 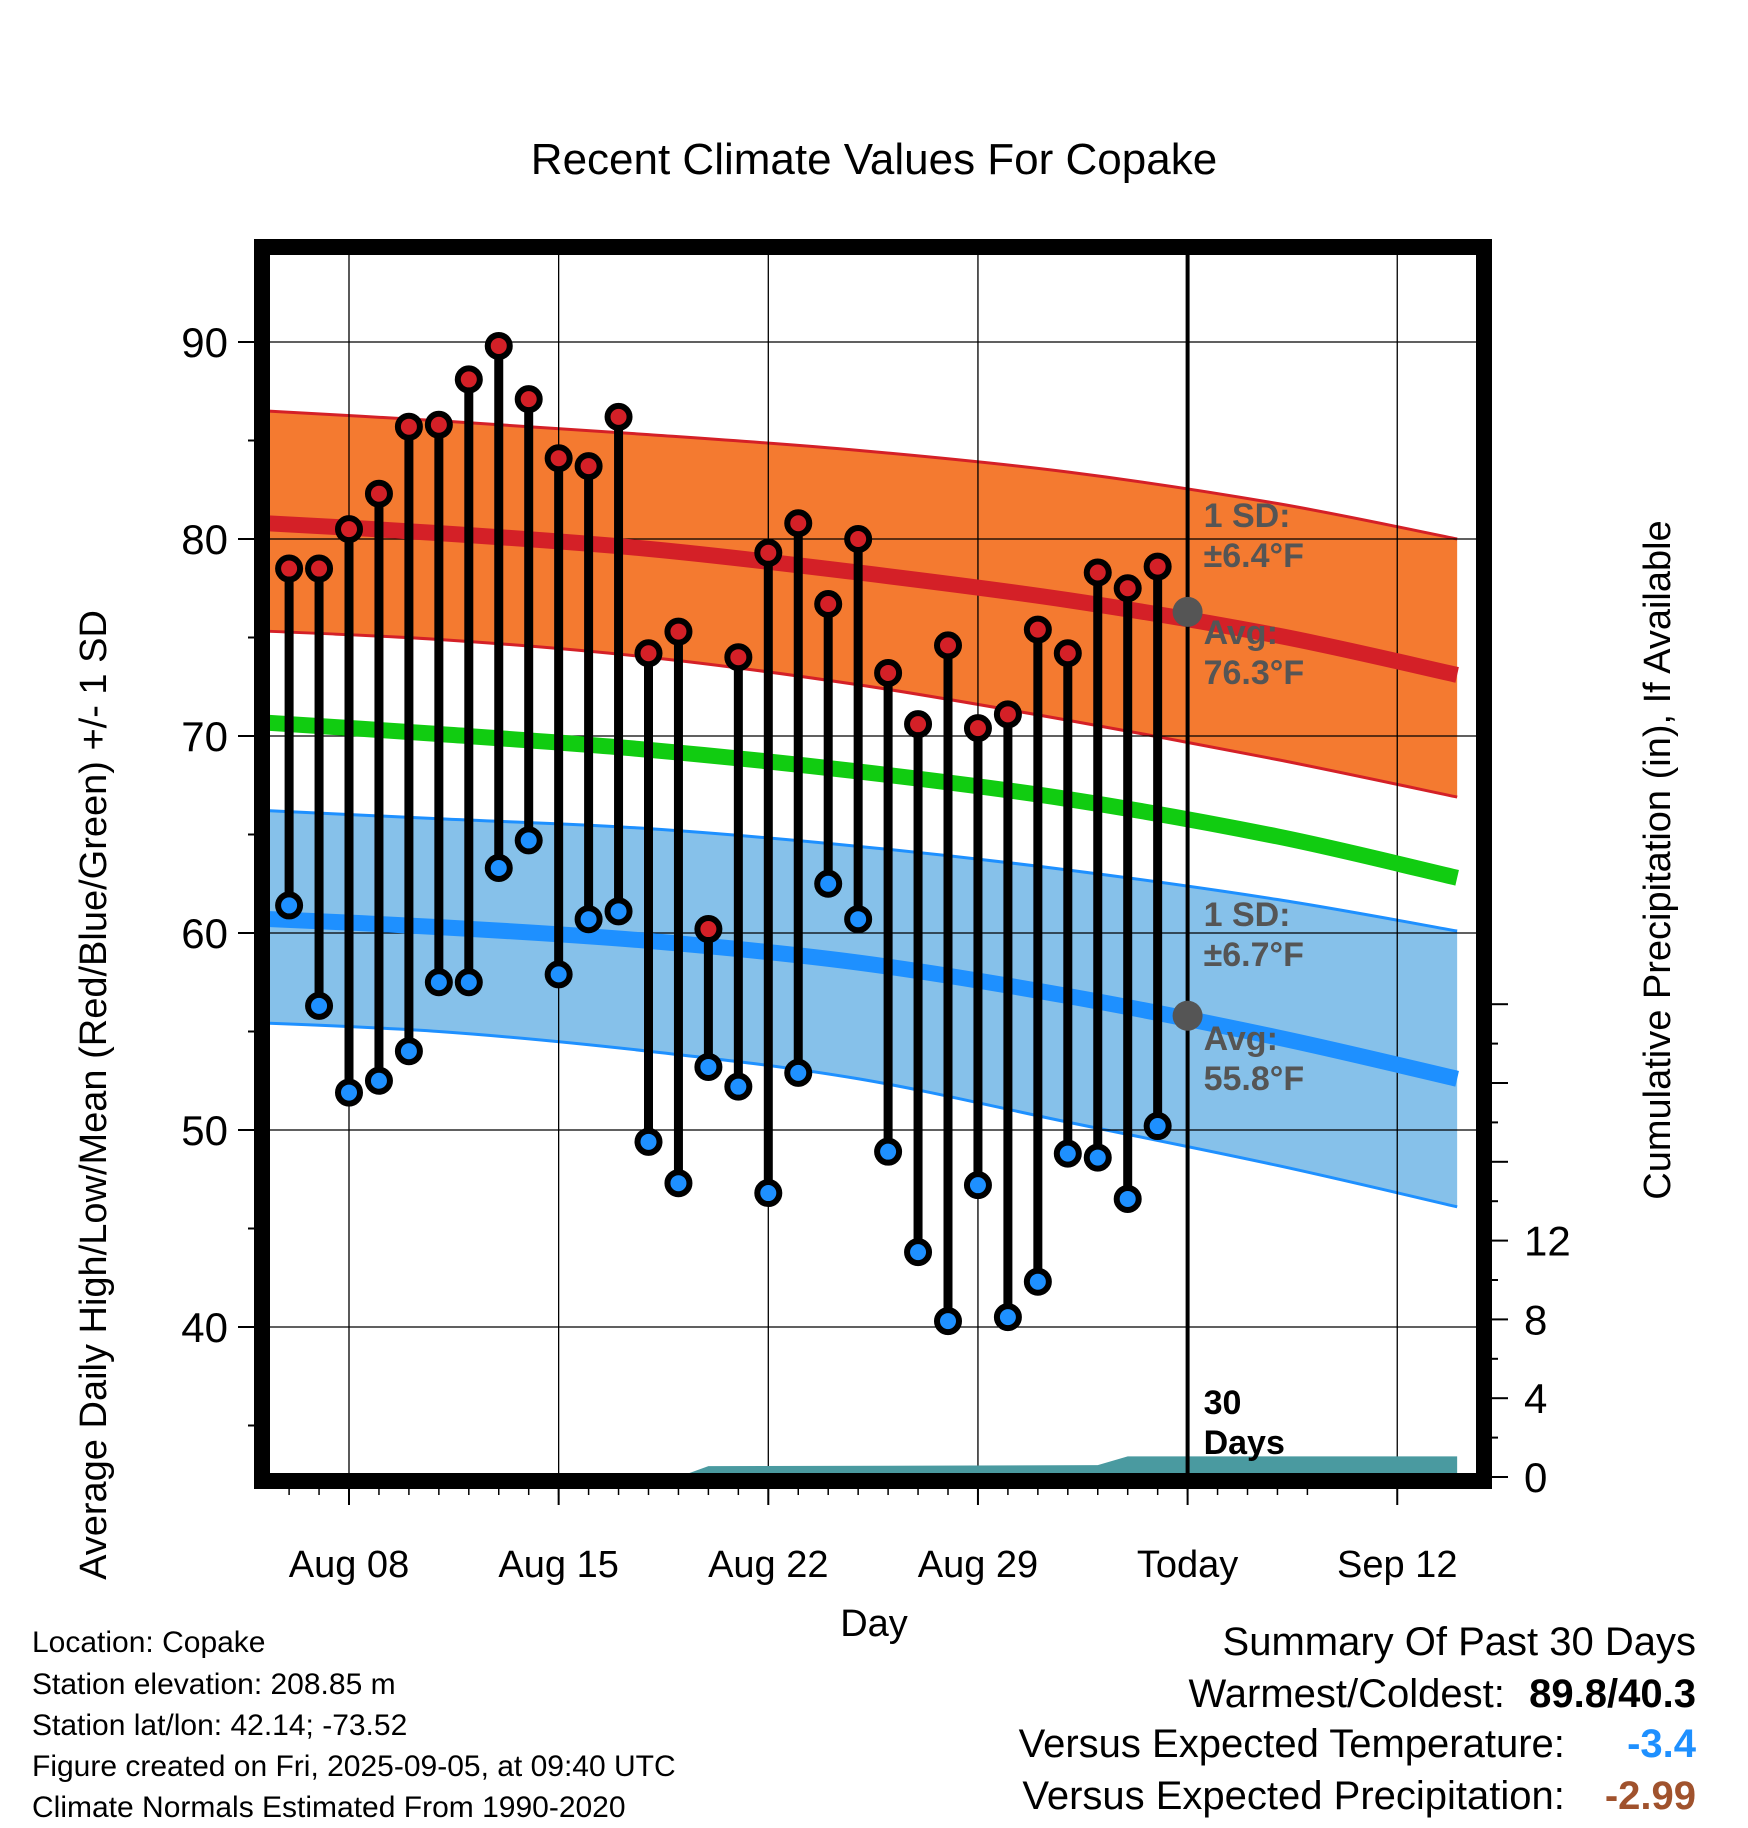 I want to click on x-tick-label: Today, so click(x=1187, y=1565).